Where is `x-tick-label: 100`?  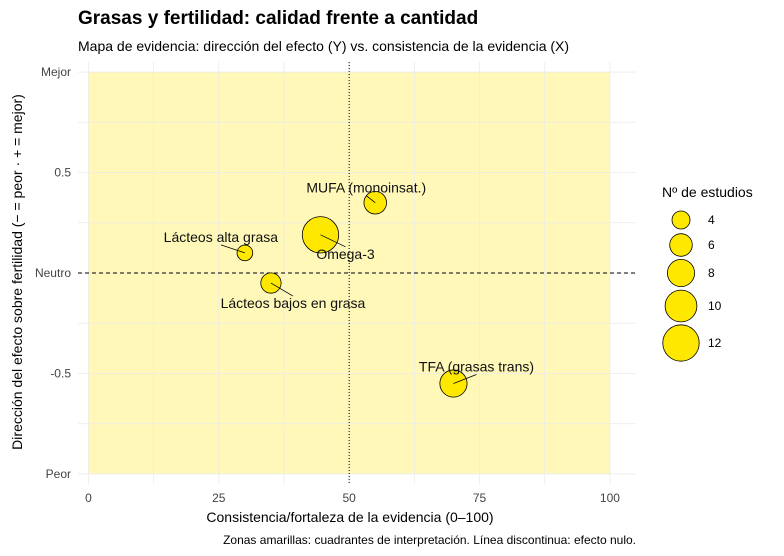 x-tick-label: 100 is located at coordinates (610, 498).